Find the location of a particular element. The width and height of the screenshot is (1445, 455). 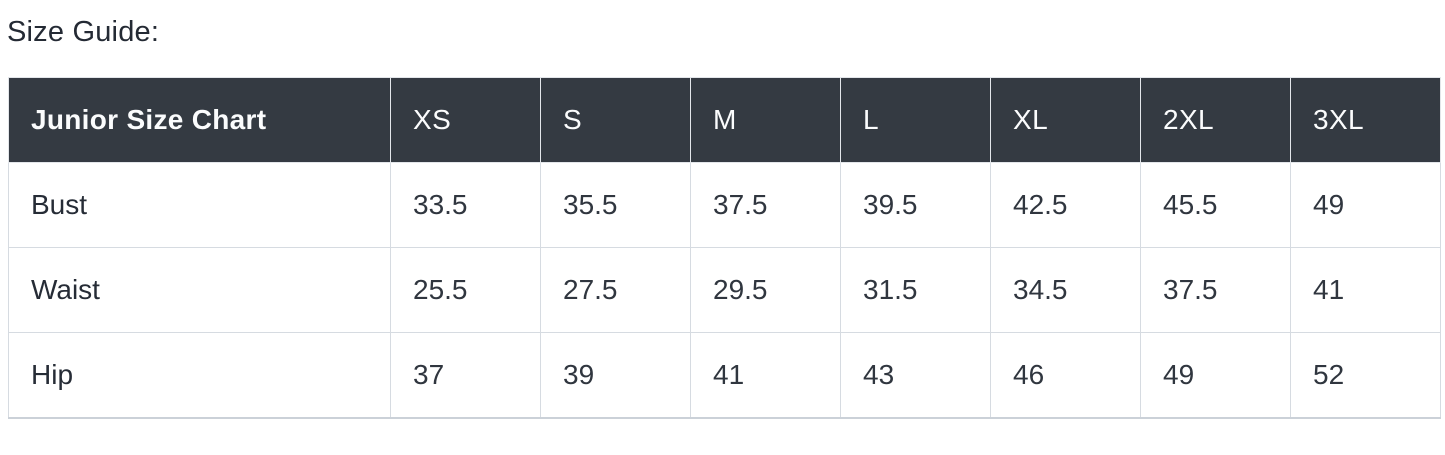

waist-value-3xl: 41 is located at coordinates (1365, 290).